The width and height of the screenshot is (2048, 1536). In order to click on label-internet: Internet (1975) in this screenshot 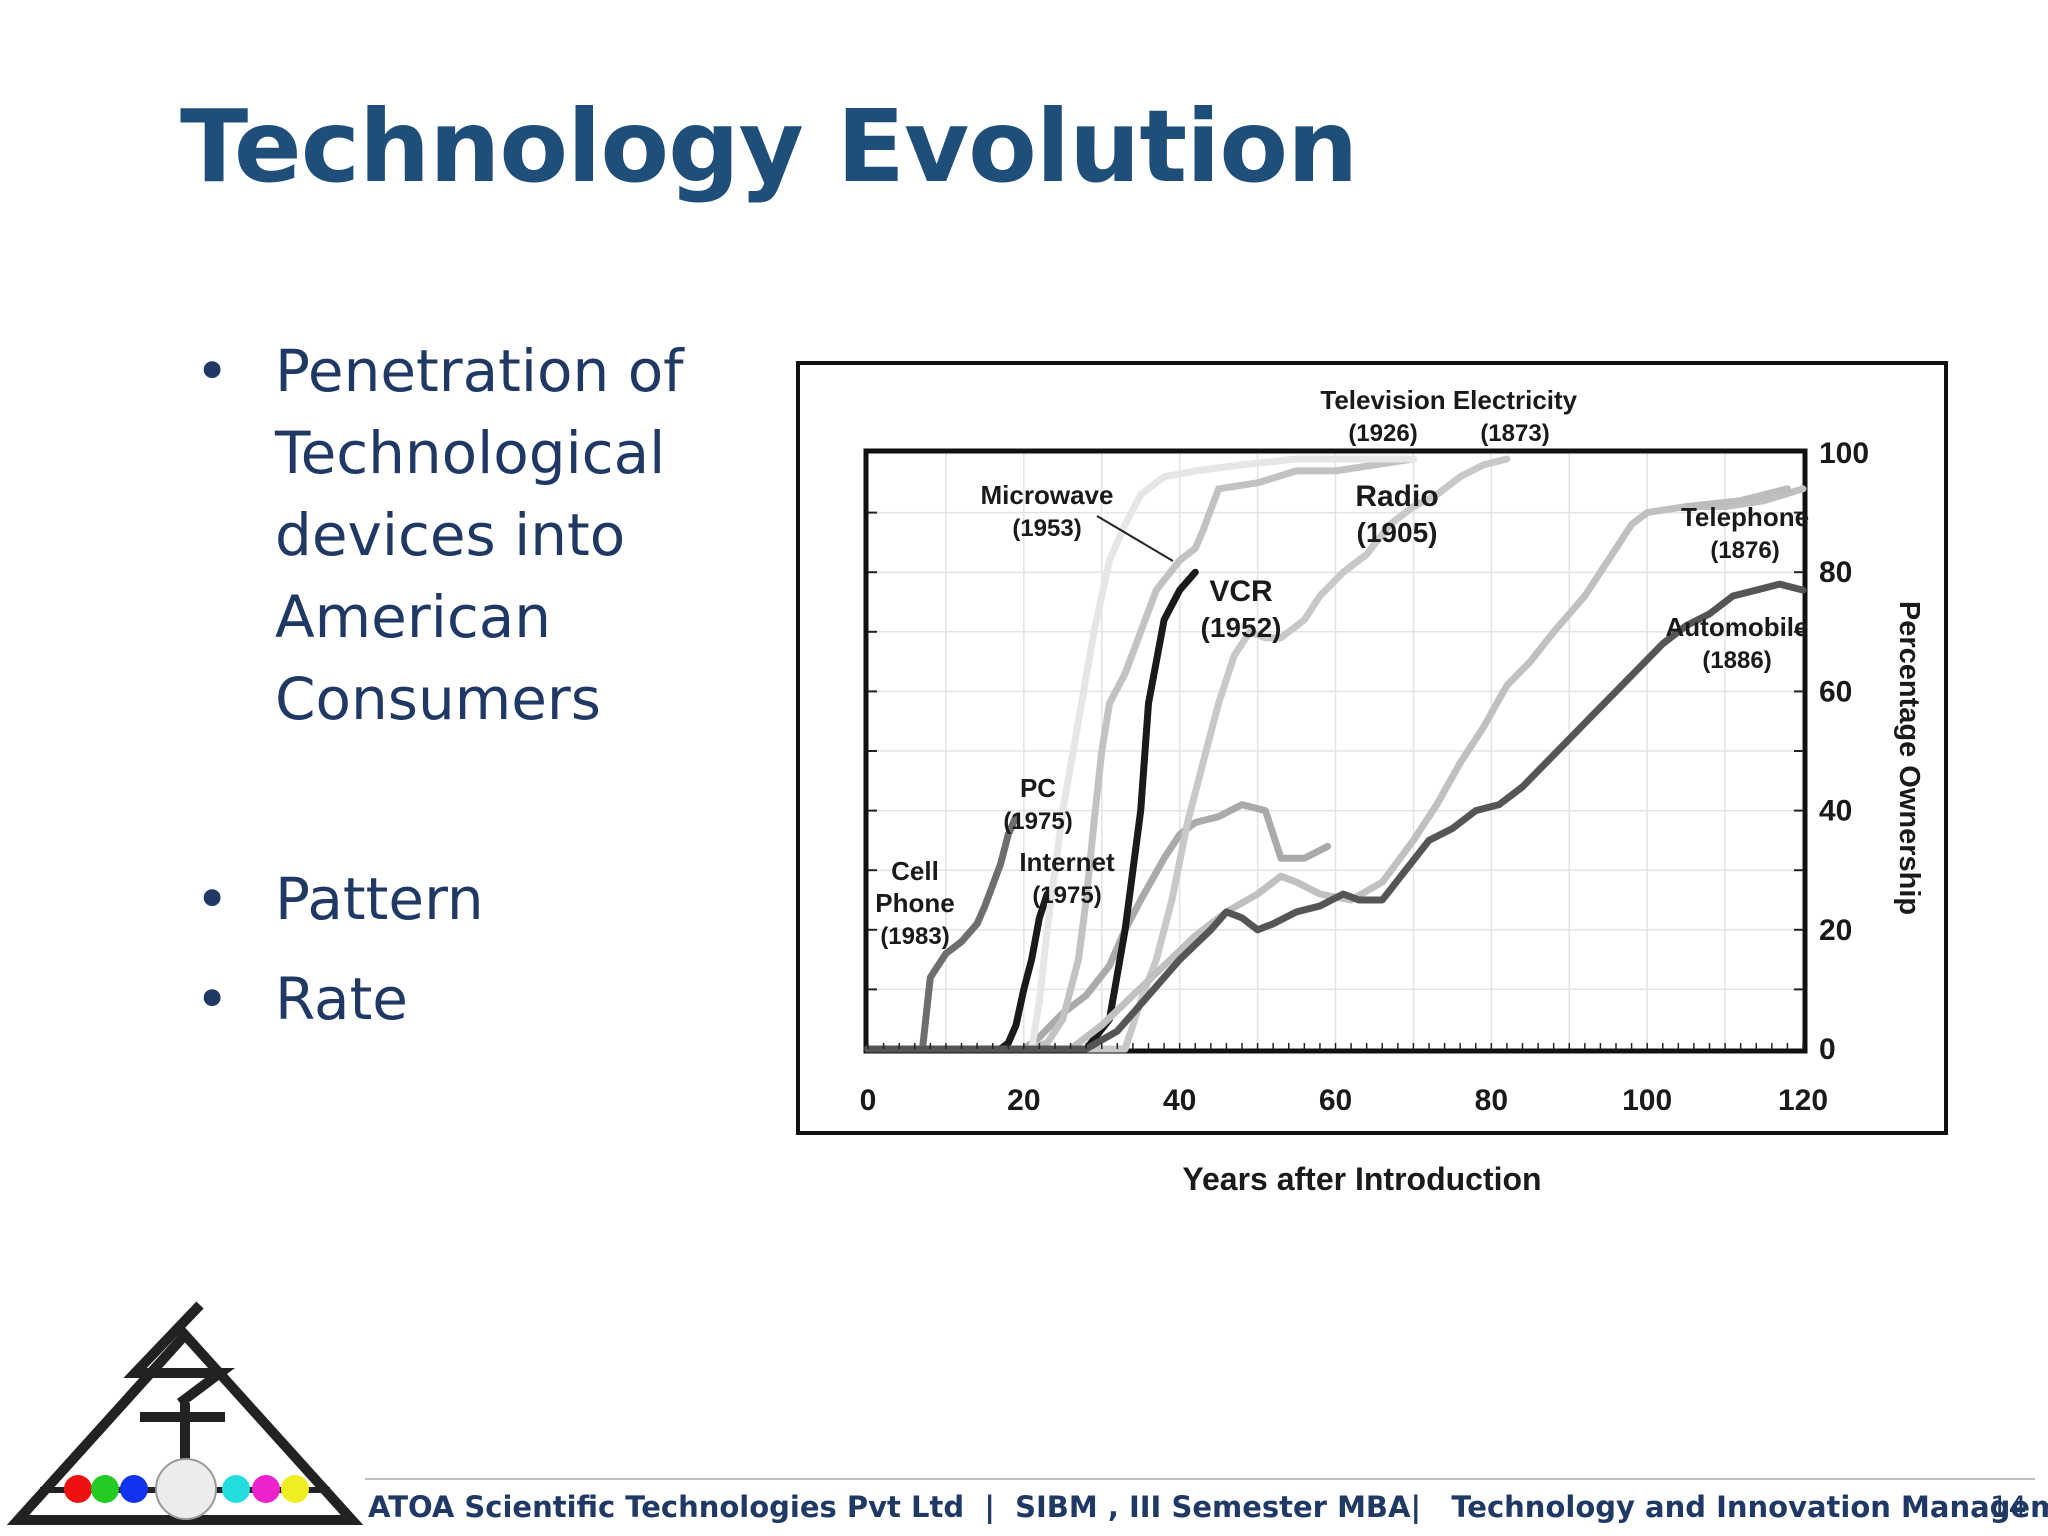, I will do `click(1067, 878)`.